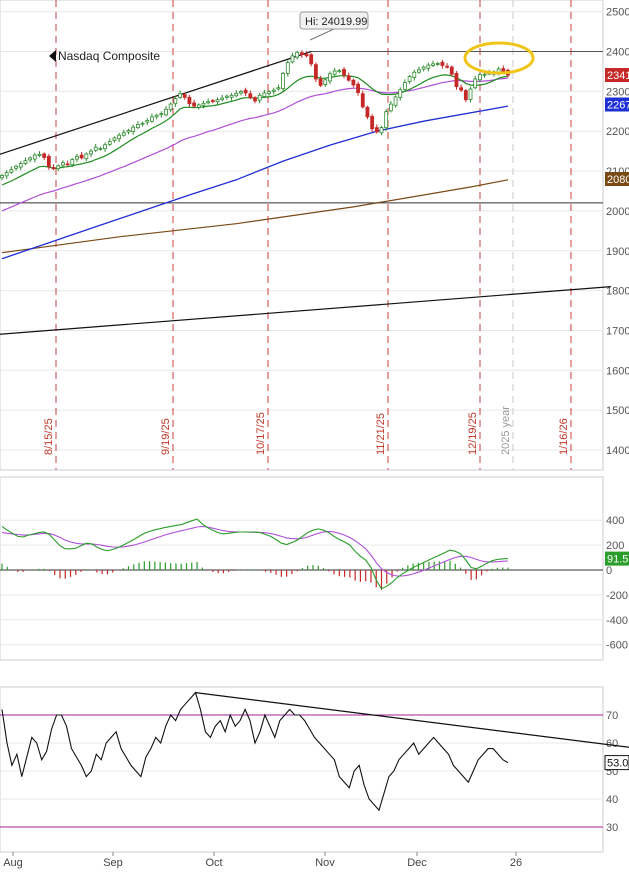  Describe the element at coordinates (617, 292) in the screenshot. I see `price-y-tick-label: 1800` at that location.